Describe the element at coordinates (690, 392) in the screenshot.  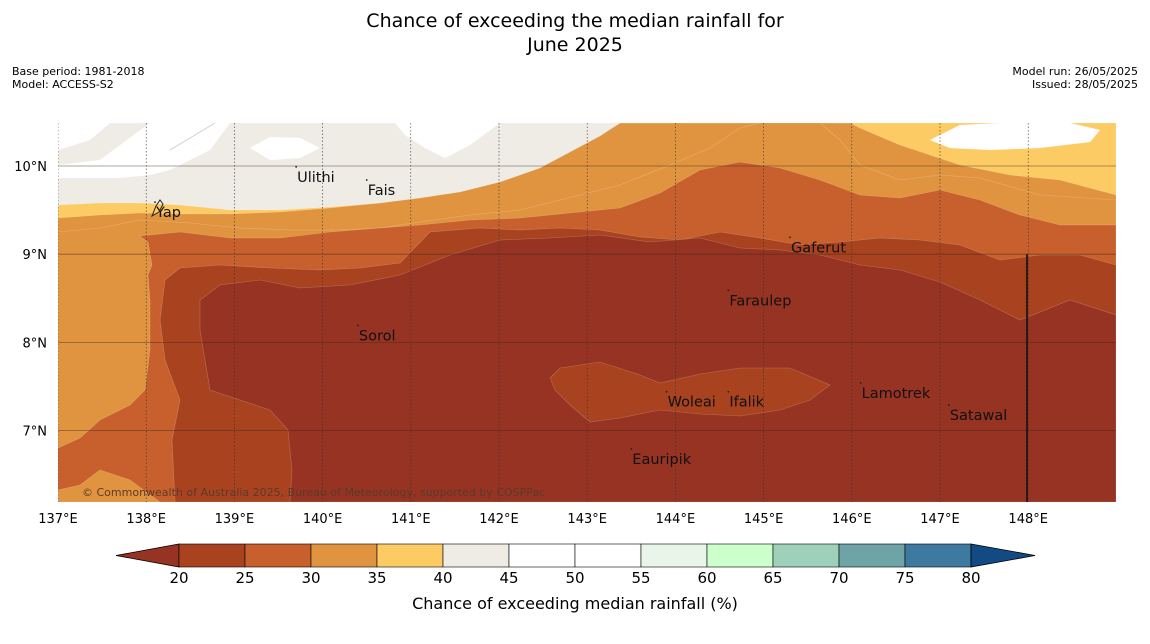
I see `band-20-25-central` at that location.